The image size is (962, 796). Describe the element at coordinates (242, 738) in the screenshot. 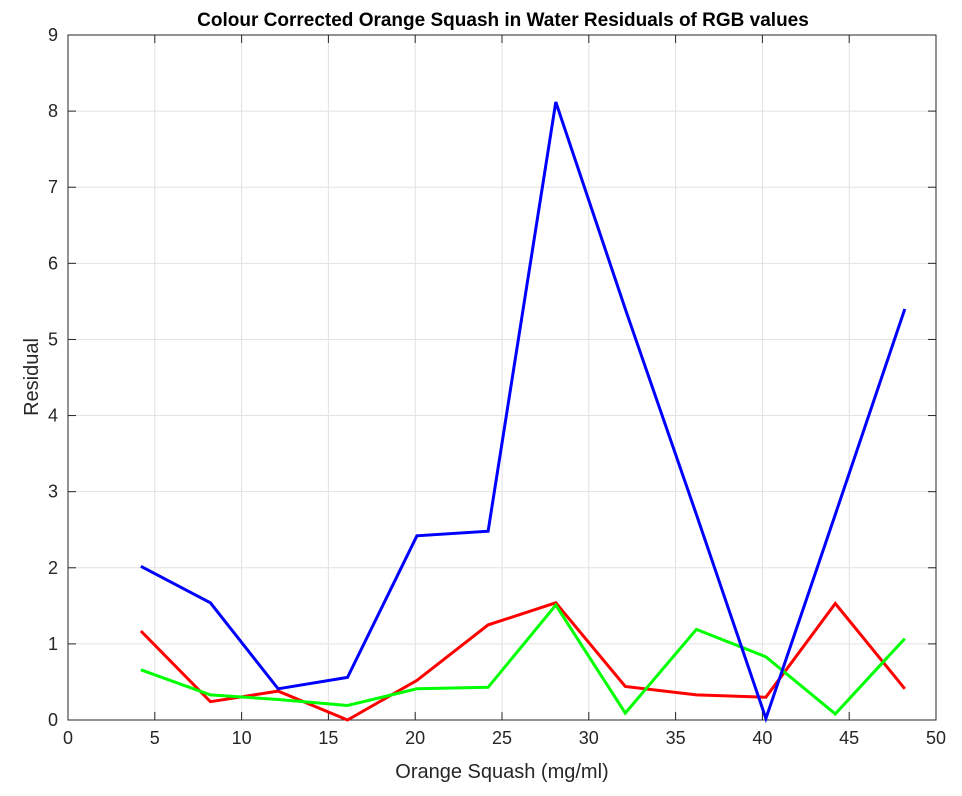

I see `x-tick-label: 10` at that location.